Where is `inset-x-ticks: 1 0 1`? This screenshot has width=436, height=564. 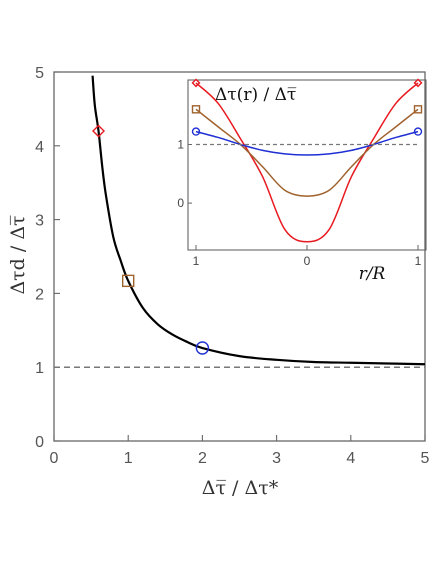
inset-x-ticks: 1 0 1 is located at coordinates (307, 256).